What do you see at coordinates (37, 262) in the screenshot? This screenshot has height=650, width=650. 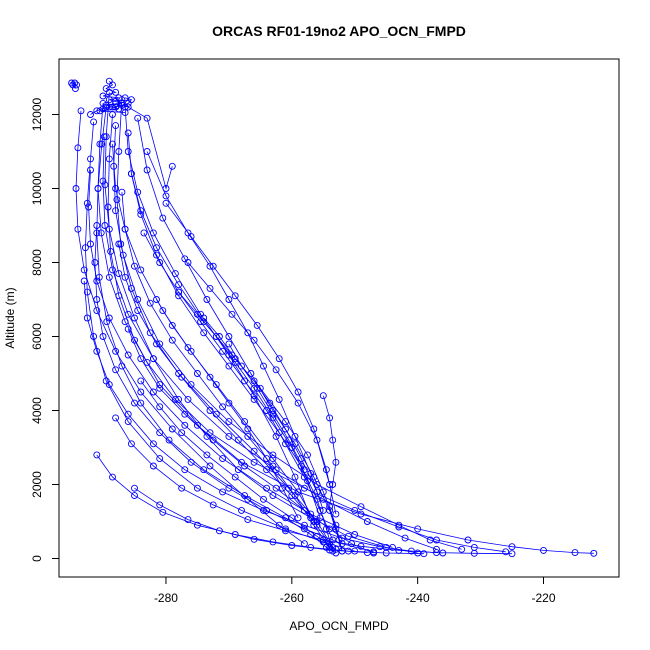 I see `y-tick-label: 8000` at bounding box center [37, 262].